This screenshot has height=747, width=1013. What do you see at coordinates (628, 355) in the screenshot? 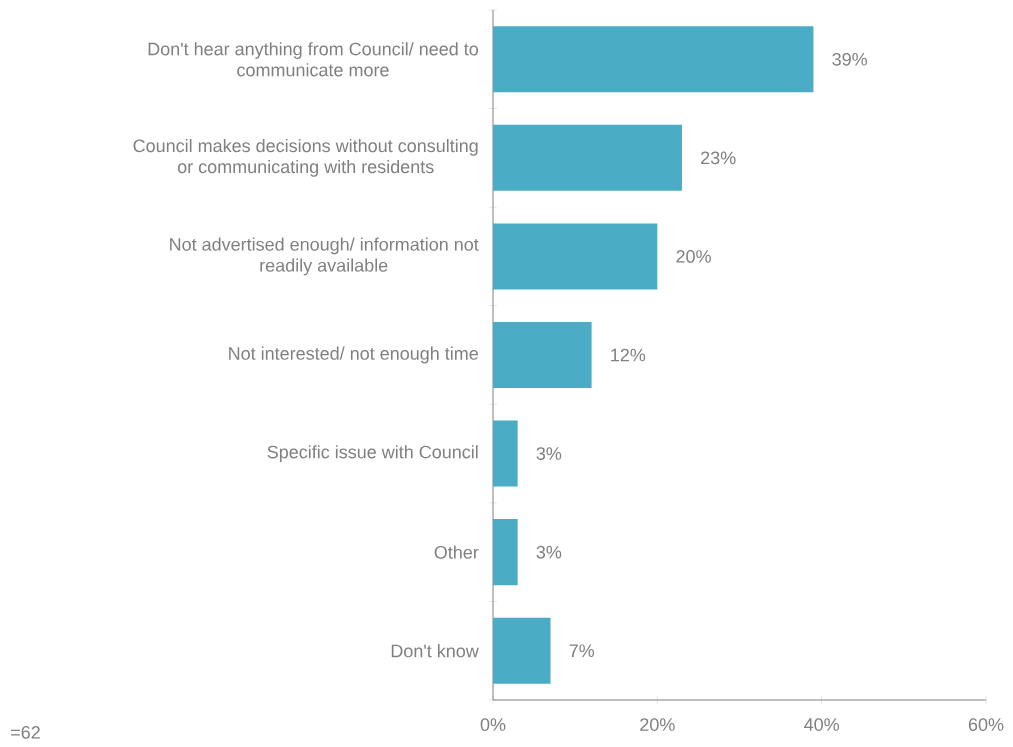
I see `data-label: 12%` at bounding box center [628, 355].